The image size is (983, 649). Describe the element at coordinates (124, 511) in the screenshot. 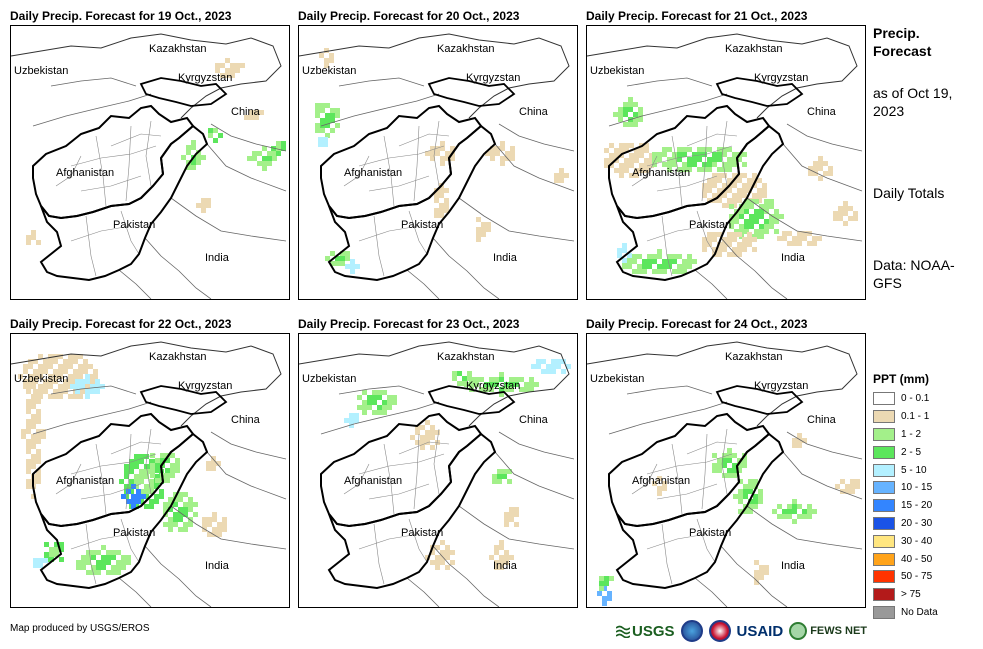

I see `pakistan-outline` at that location.